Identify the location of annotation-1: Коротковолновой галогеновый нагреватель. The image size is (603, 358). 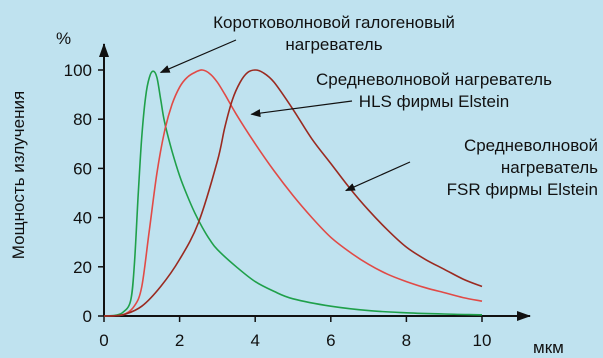
(307, 43).